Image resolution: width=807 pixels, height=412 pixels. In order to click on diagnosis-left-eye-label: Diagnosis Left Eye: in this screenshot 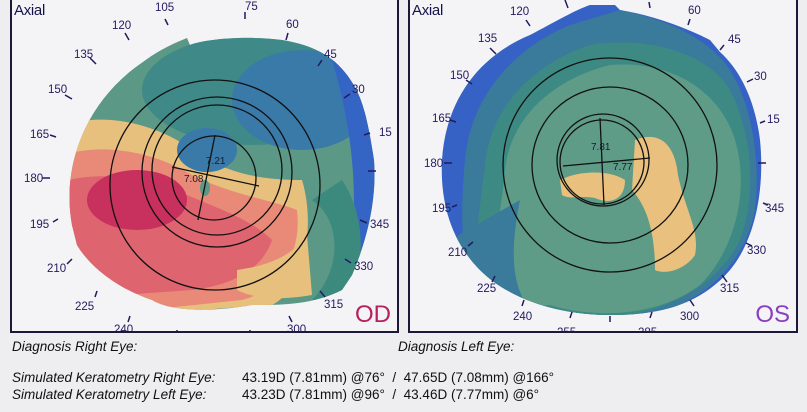, I will do `click(456, 346)`.